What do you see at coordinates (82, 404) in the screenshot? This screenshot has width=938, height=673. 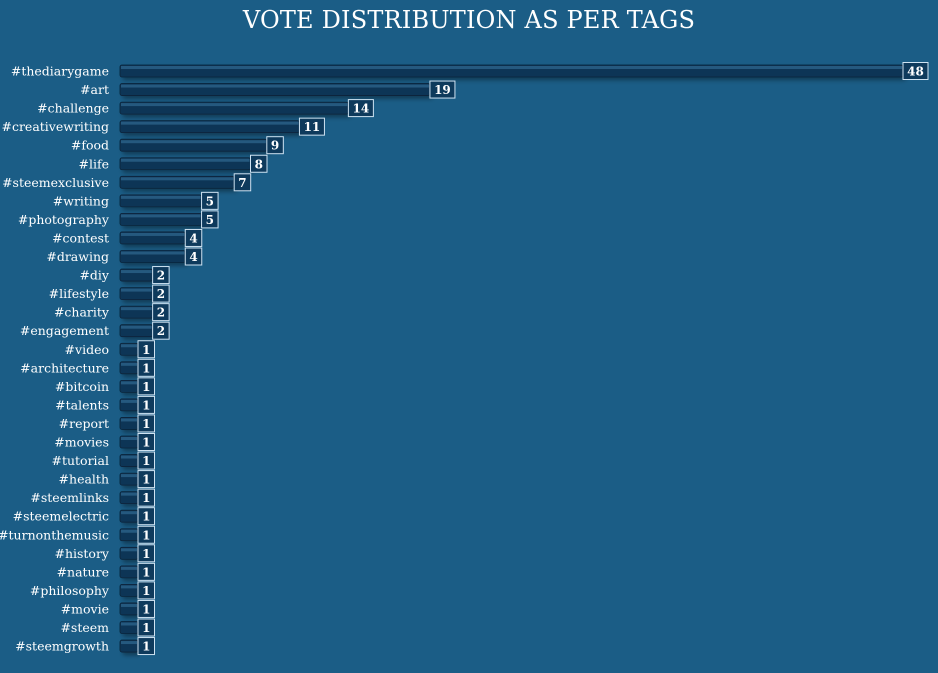 I see `category-label: #talents` at bounding box center [82, 404].